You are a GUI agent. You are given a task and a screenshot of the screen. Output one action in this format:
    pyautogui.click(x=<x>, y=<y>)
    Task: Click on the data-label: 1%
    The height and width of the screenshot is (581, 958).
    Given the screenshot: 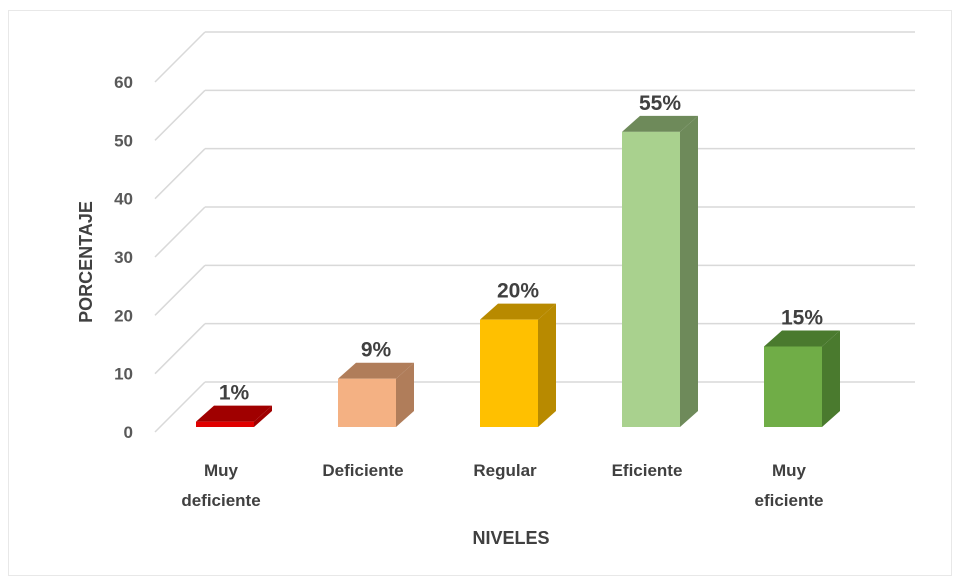 What is the action you would take?
    pyautogui.click(x=234, y=393)
    